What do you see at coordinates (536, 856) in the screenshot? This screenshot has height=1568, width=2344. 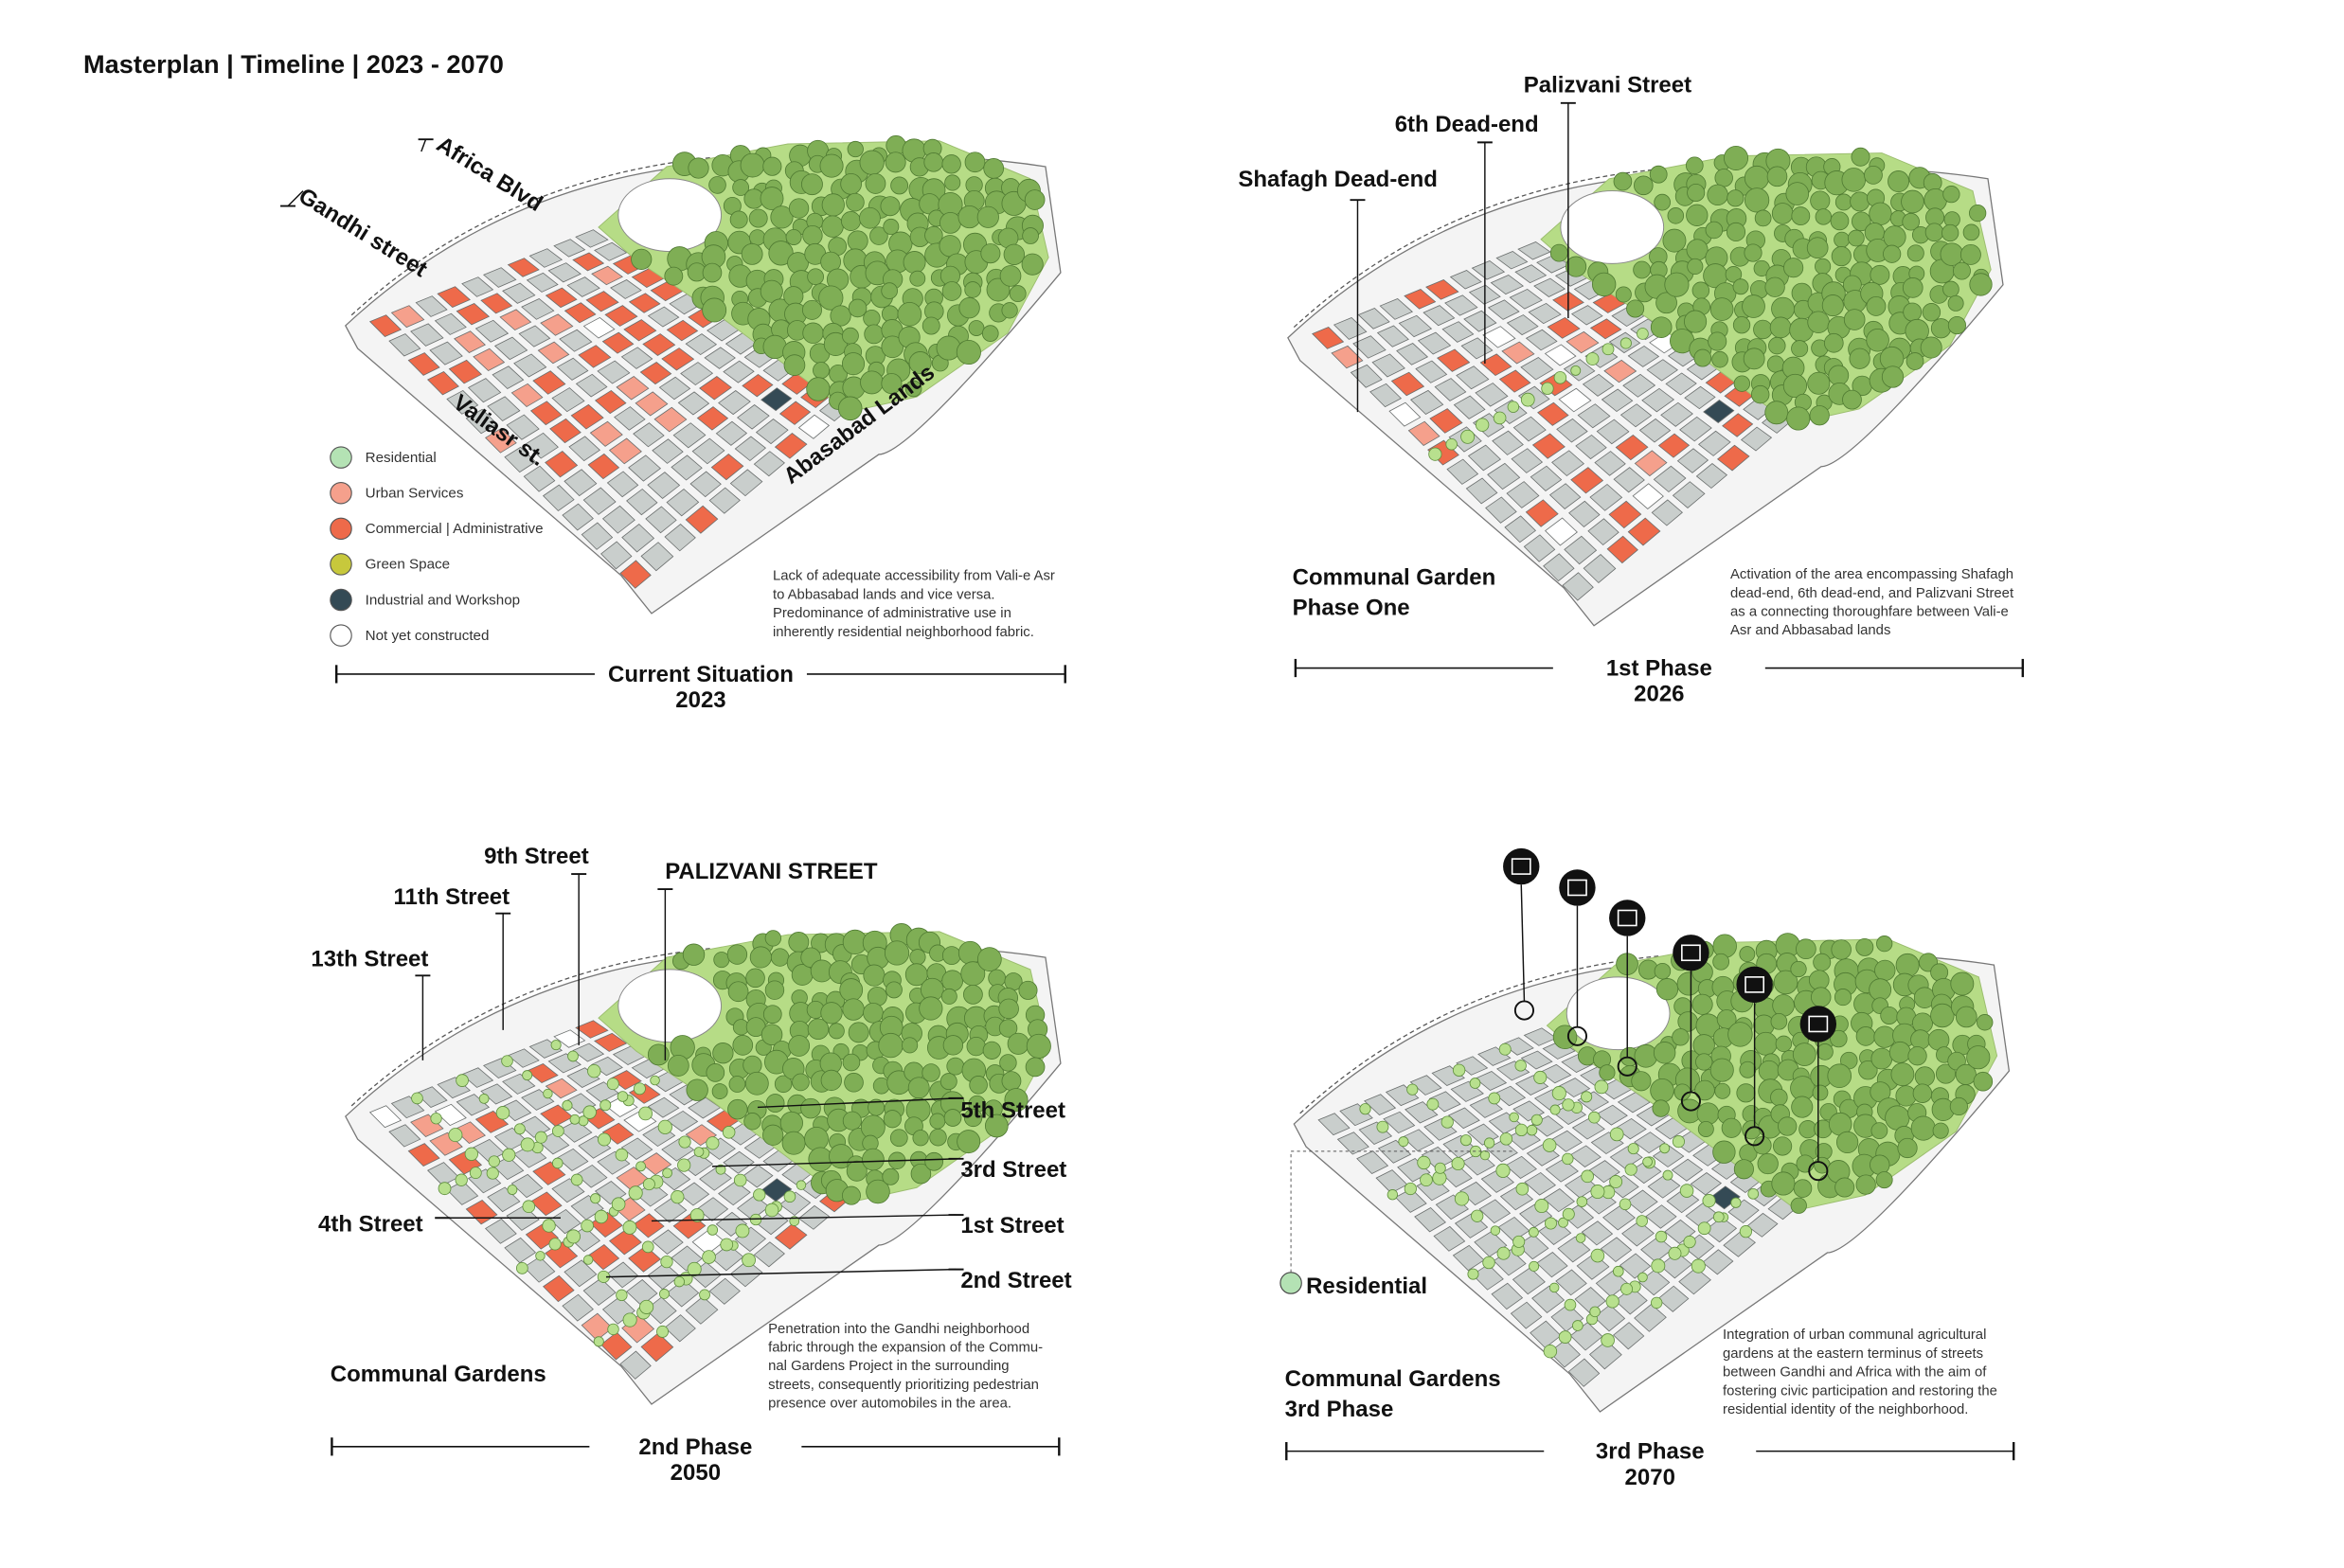 I see `street-label: 9th Street` at bounding box center [536, 856].